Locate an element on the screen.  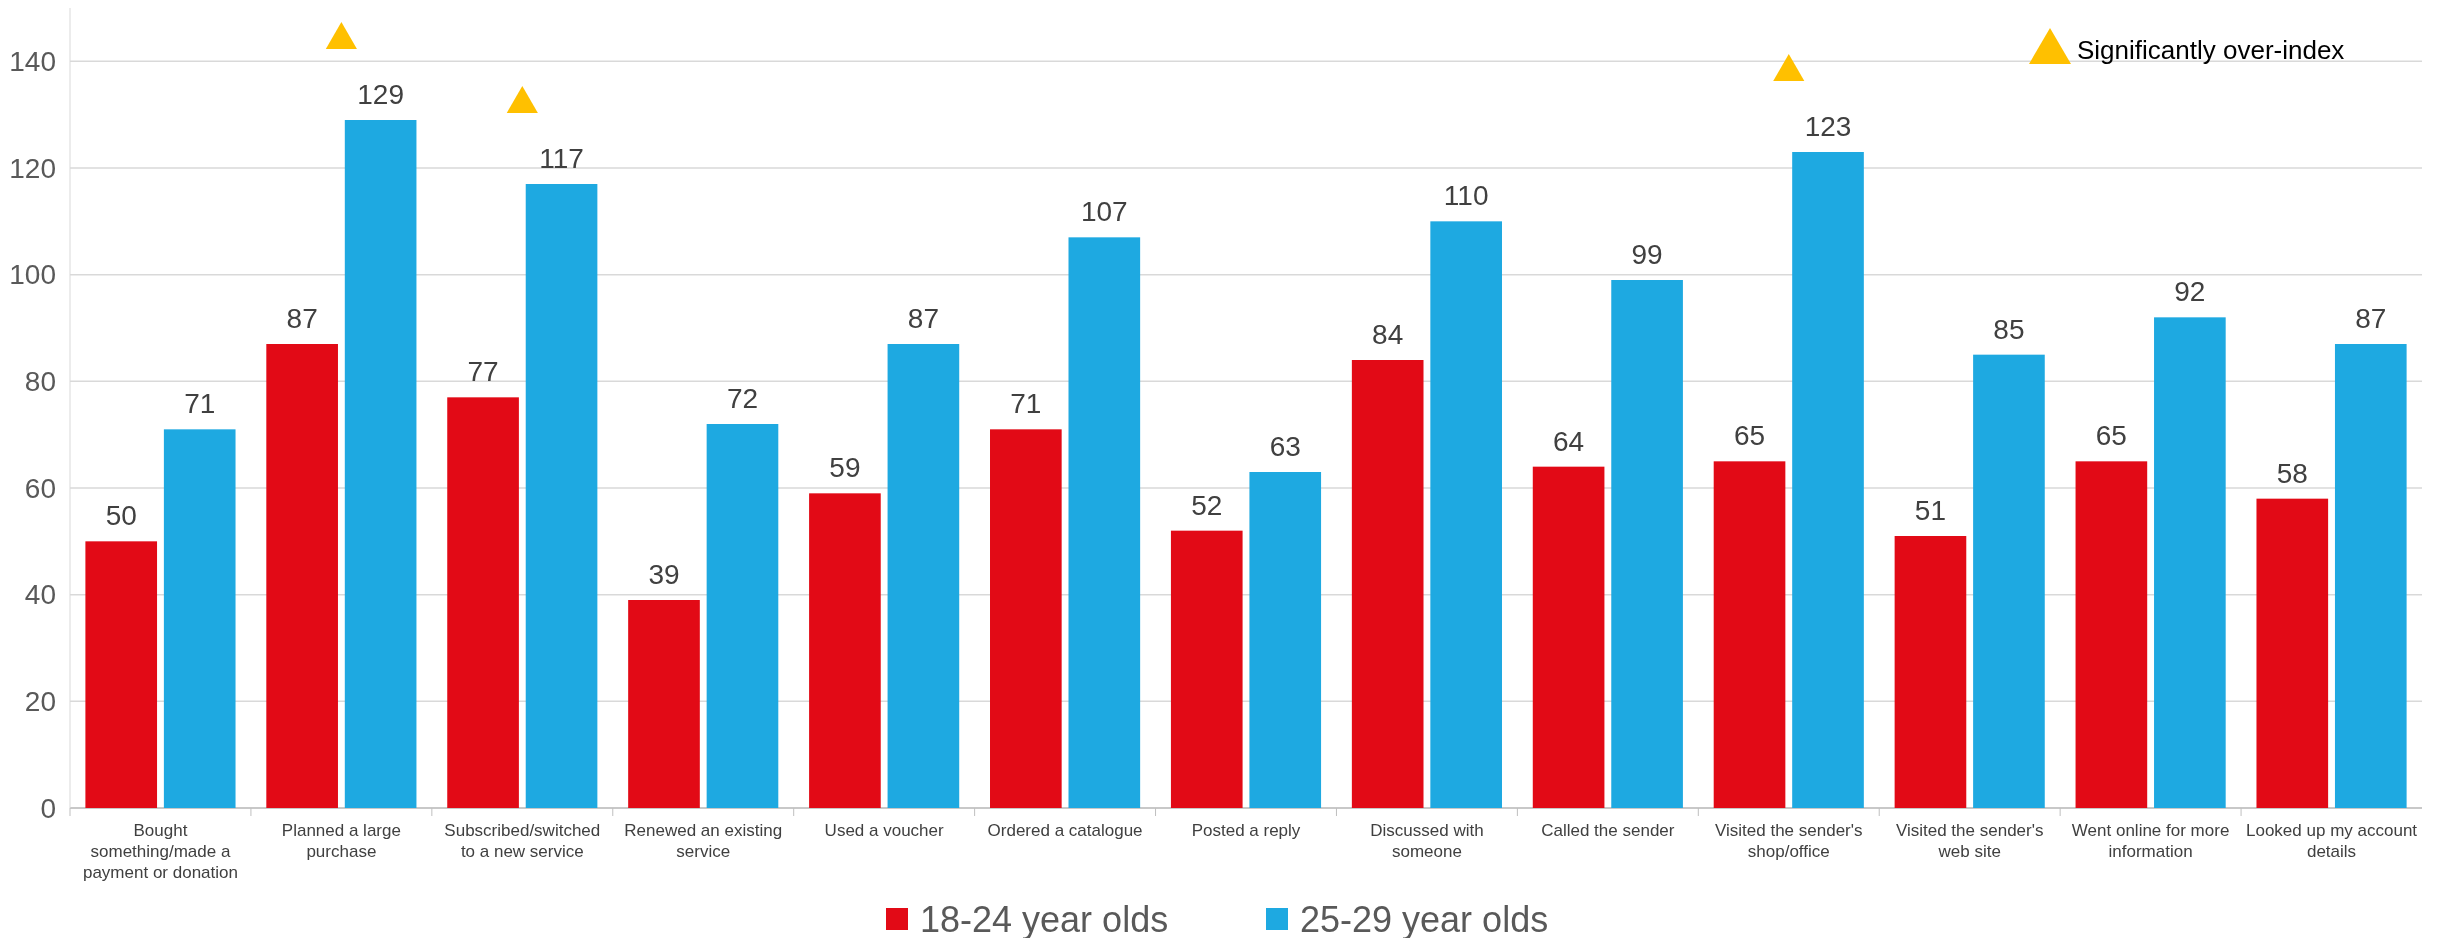
y-tick-label: 100 is located at coordinates (32, 275).